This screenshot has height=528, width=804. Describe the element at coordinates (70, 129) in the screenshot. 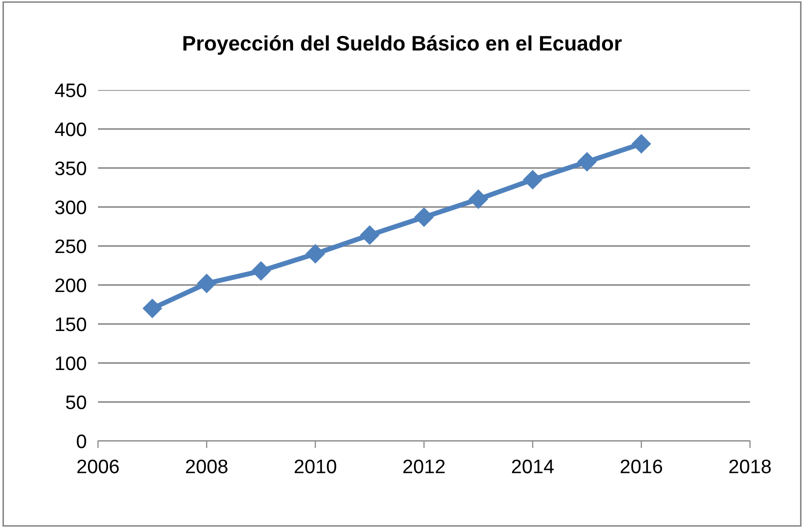

I see `y-tick-label: 400` at that location.